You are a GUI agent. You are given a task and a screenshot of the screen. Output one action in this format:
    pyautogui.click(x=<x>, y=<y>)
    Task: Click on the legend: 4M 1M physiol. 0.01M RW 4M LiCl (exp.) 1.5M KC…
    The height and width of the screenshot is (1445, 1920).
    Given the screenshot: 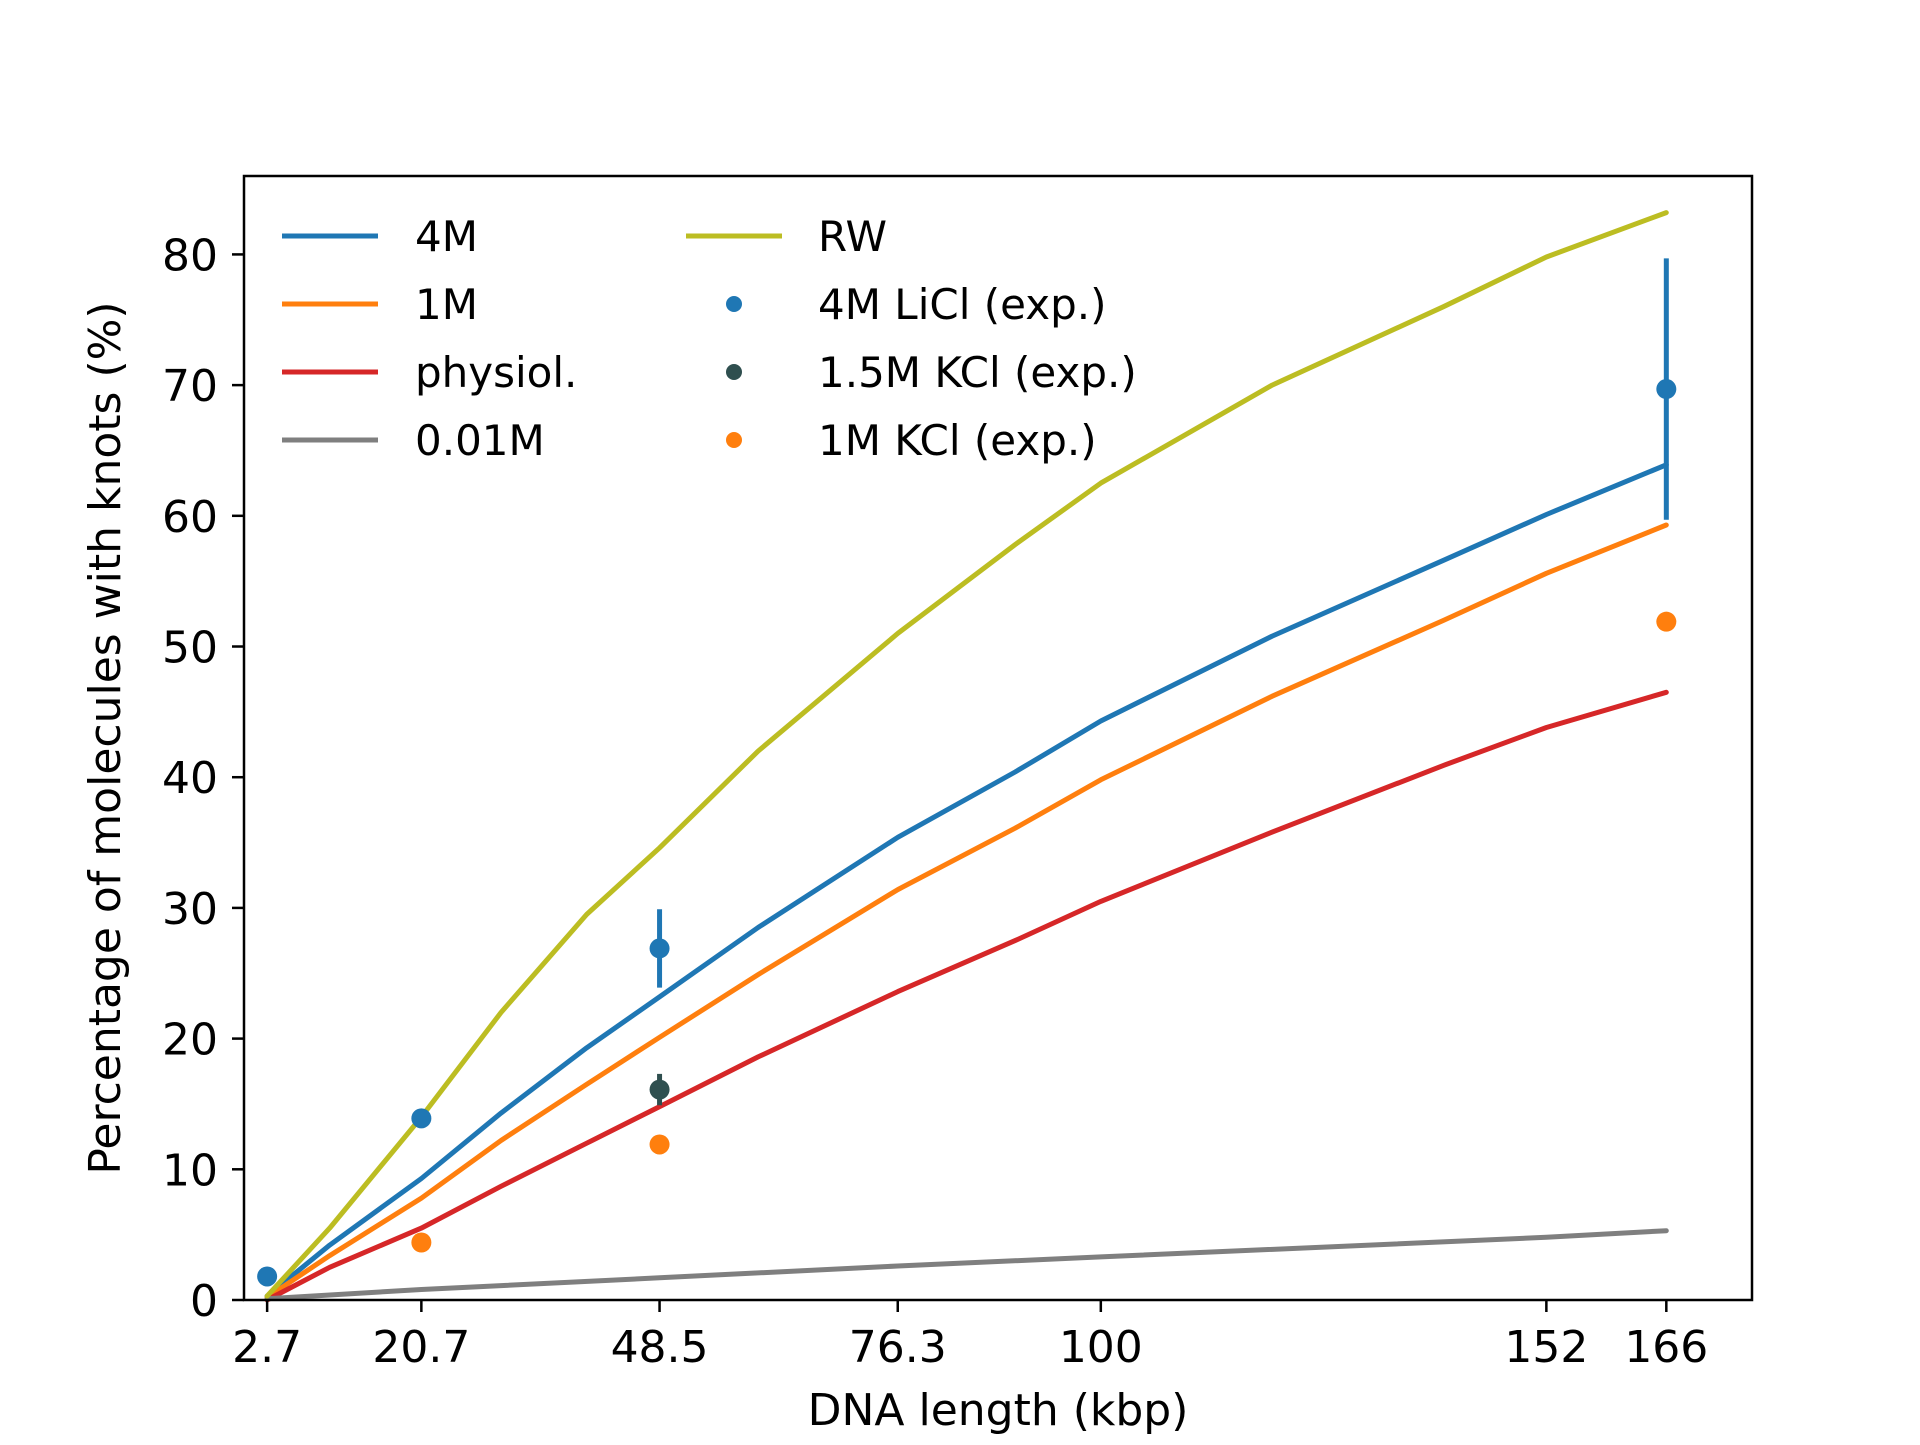 What is the action you would take?
    pyautogui.click(x=709, y=338)
    